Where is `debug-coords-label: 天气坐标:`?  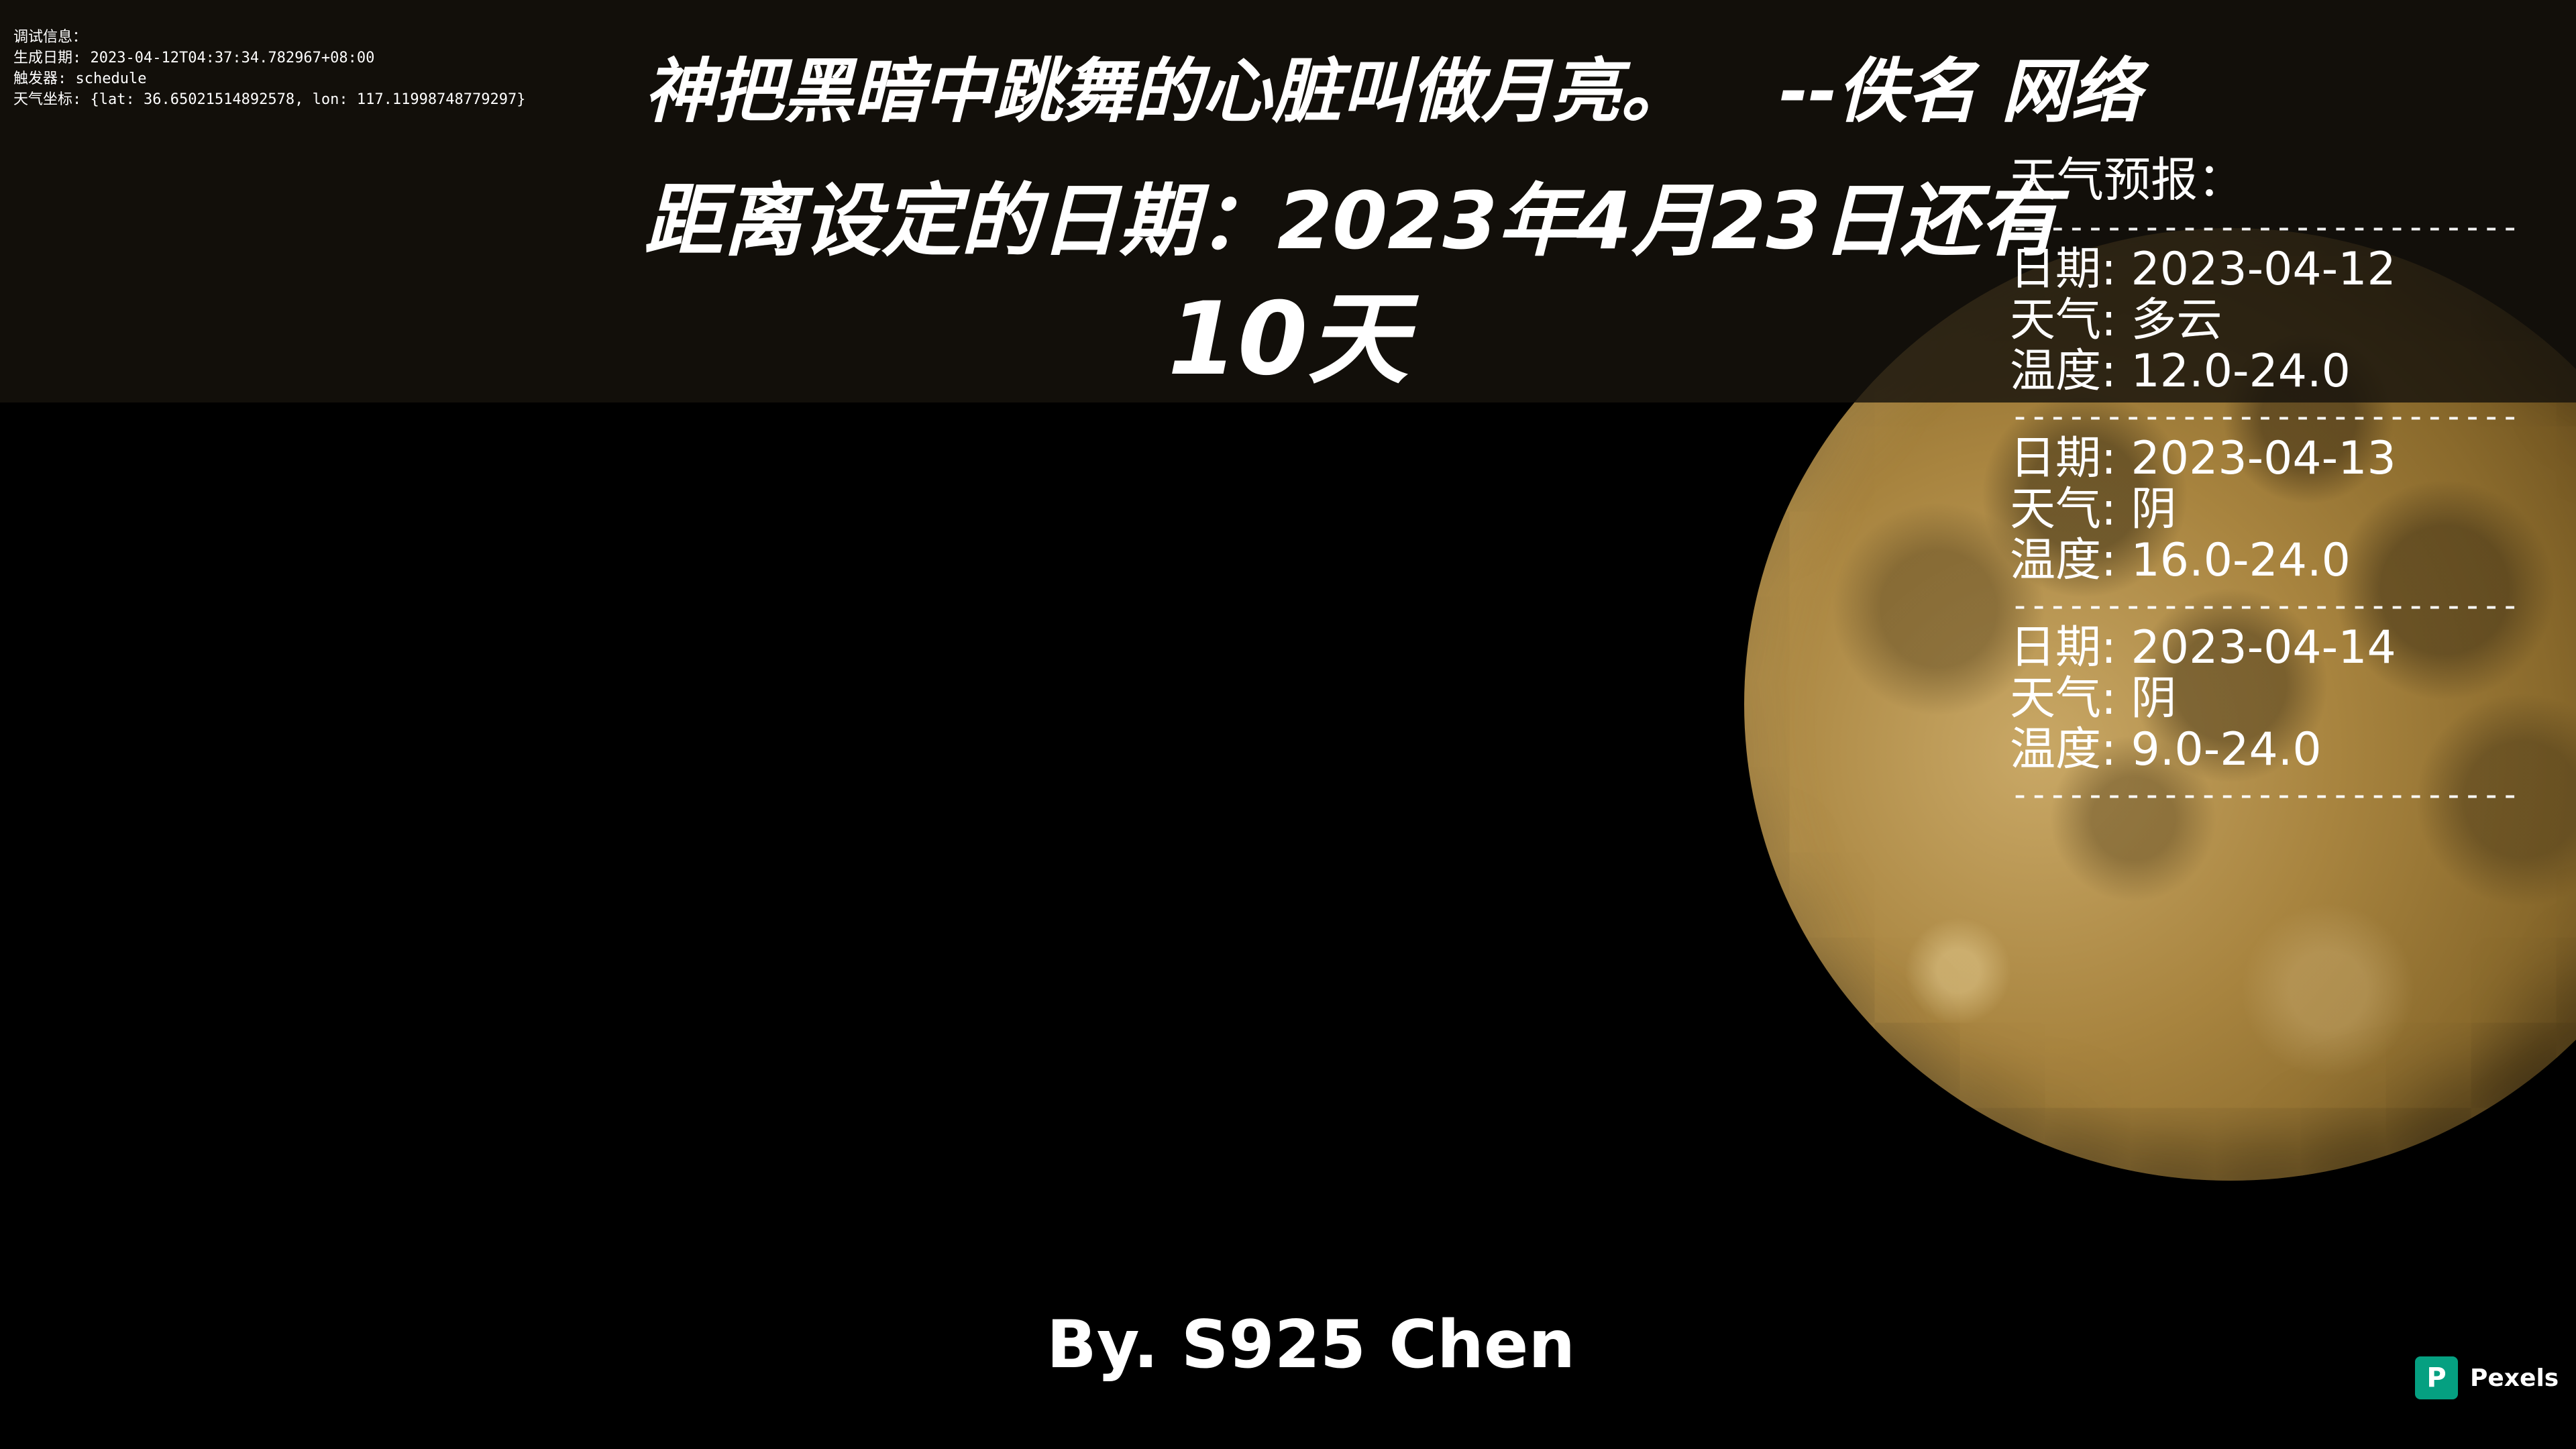 debug-coords-label: 天气坐标: is located at coordinates (47, 99).